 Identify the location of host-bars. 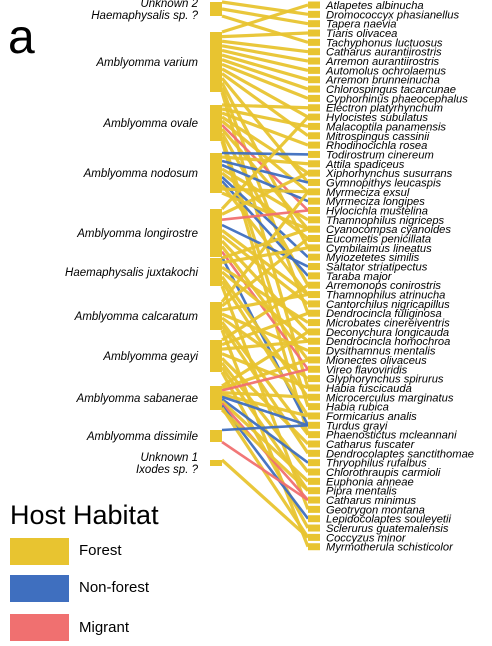
(314, 276).